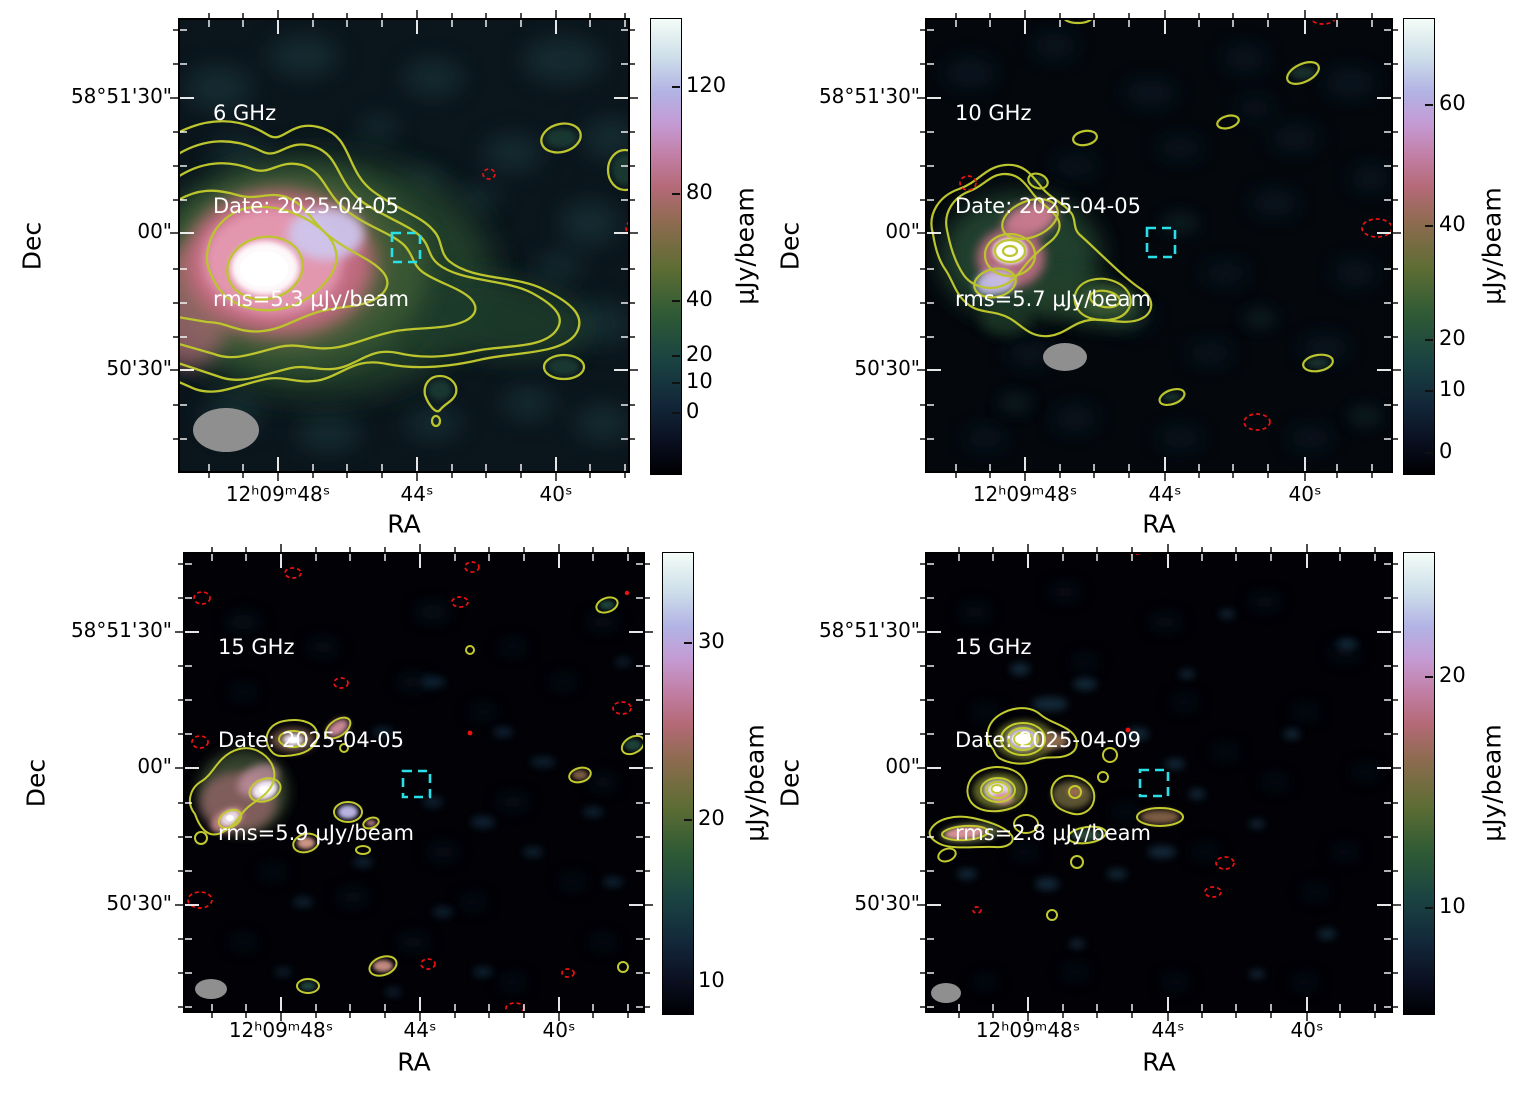  I want to click on annotation-6ghz: 6 GHz Date: 2025-04-05 rms=5.3 μJy/beam, so click(311, 206).